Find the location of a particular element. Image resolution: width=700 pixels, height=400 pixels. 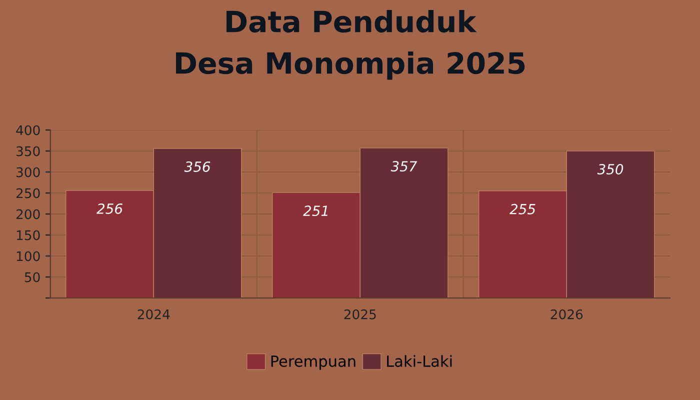

y-tick-label: 150 is located at coordinates (28, 235).